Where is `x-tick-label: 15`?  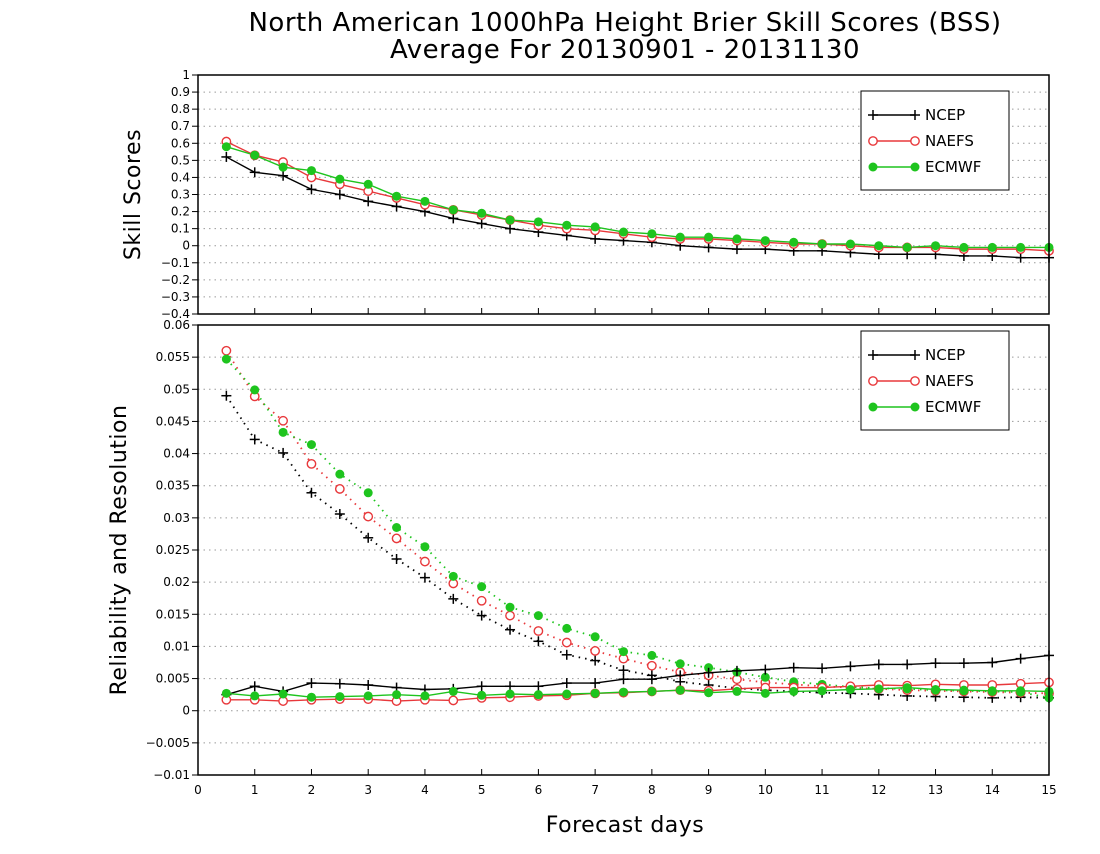 x-tick-label: 15 is located at coordinates (1048, 790).